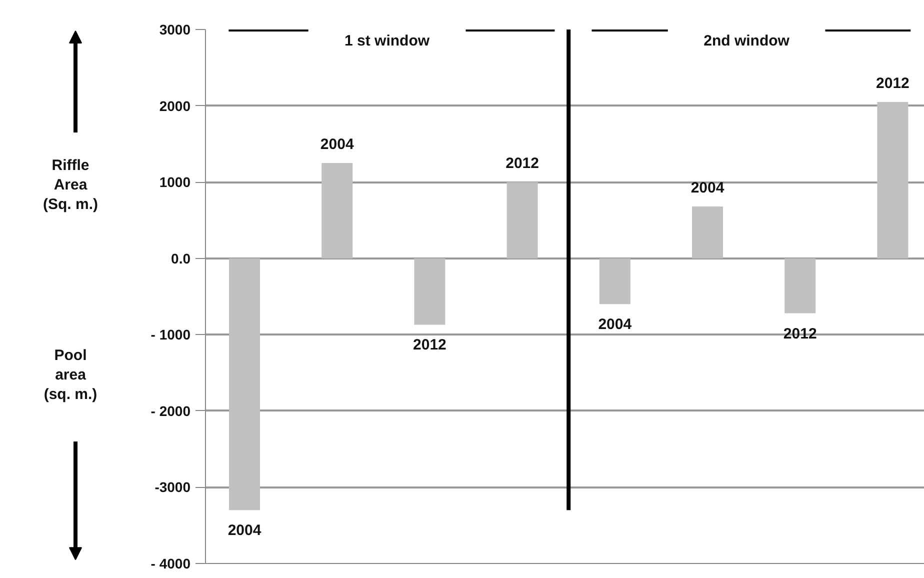  Describe the element at coordinates (175, 106) in the screenshot. I see `y-tick-label: 2000` at that location.